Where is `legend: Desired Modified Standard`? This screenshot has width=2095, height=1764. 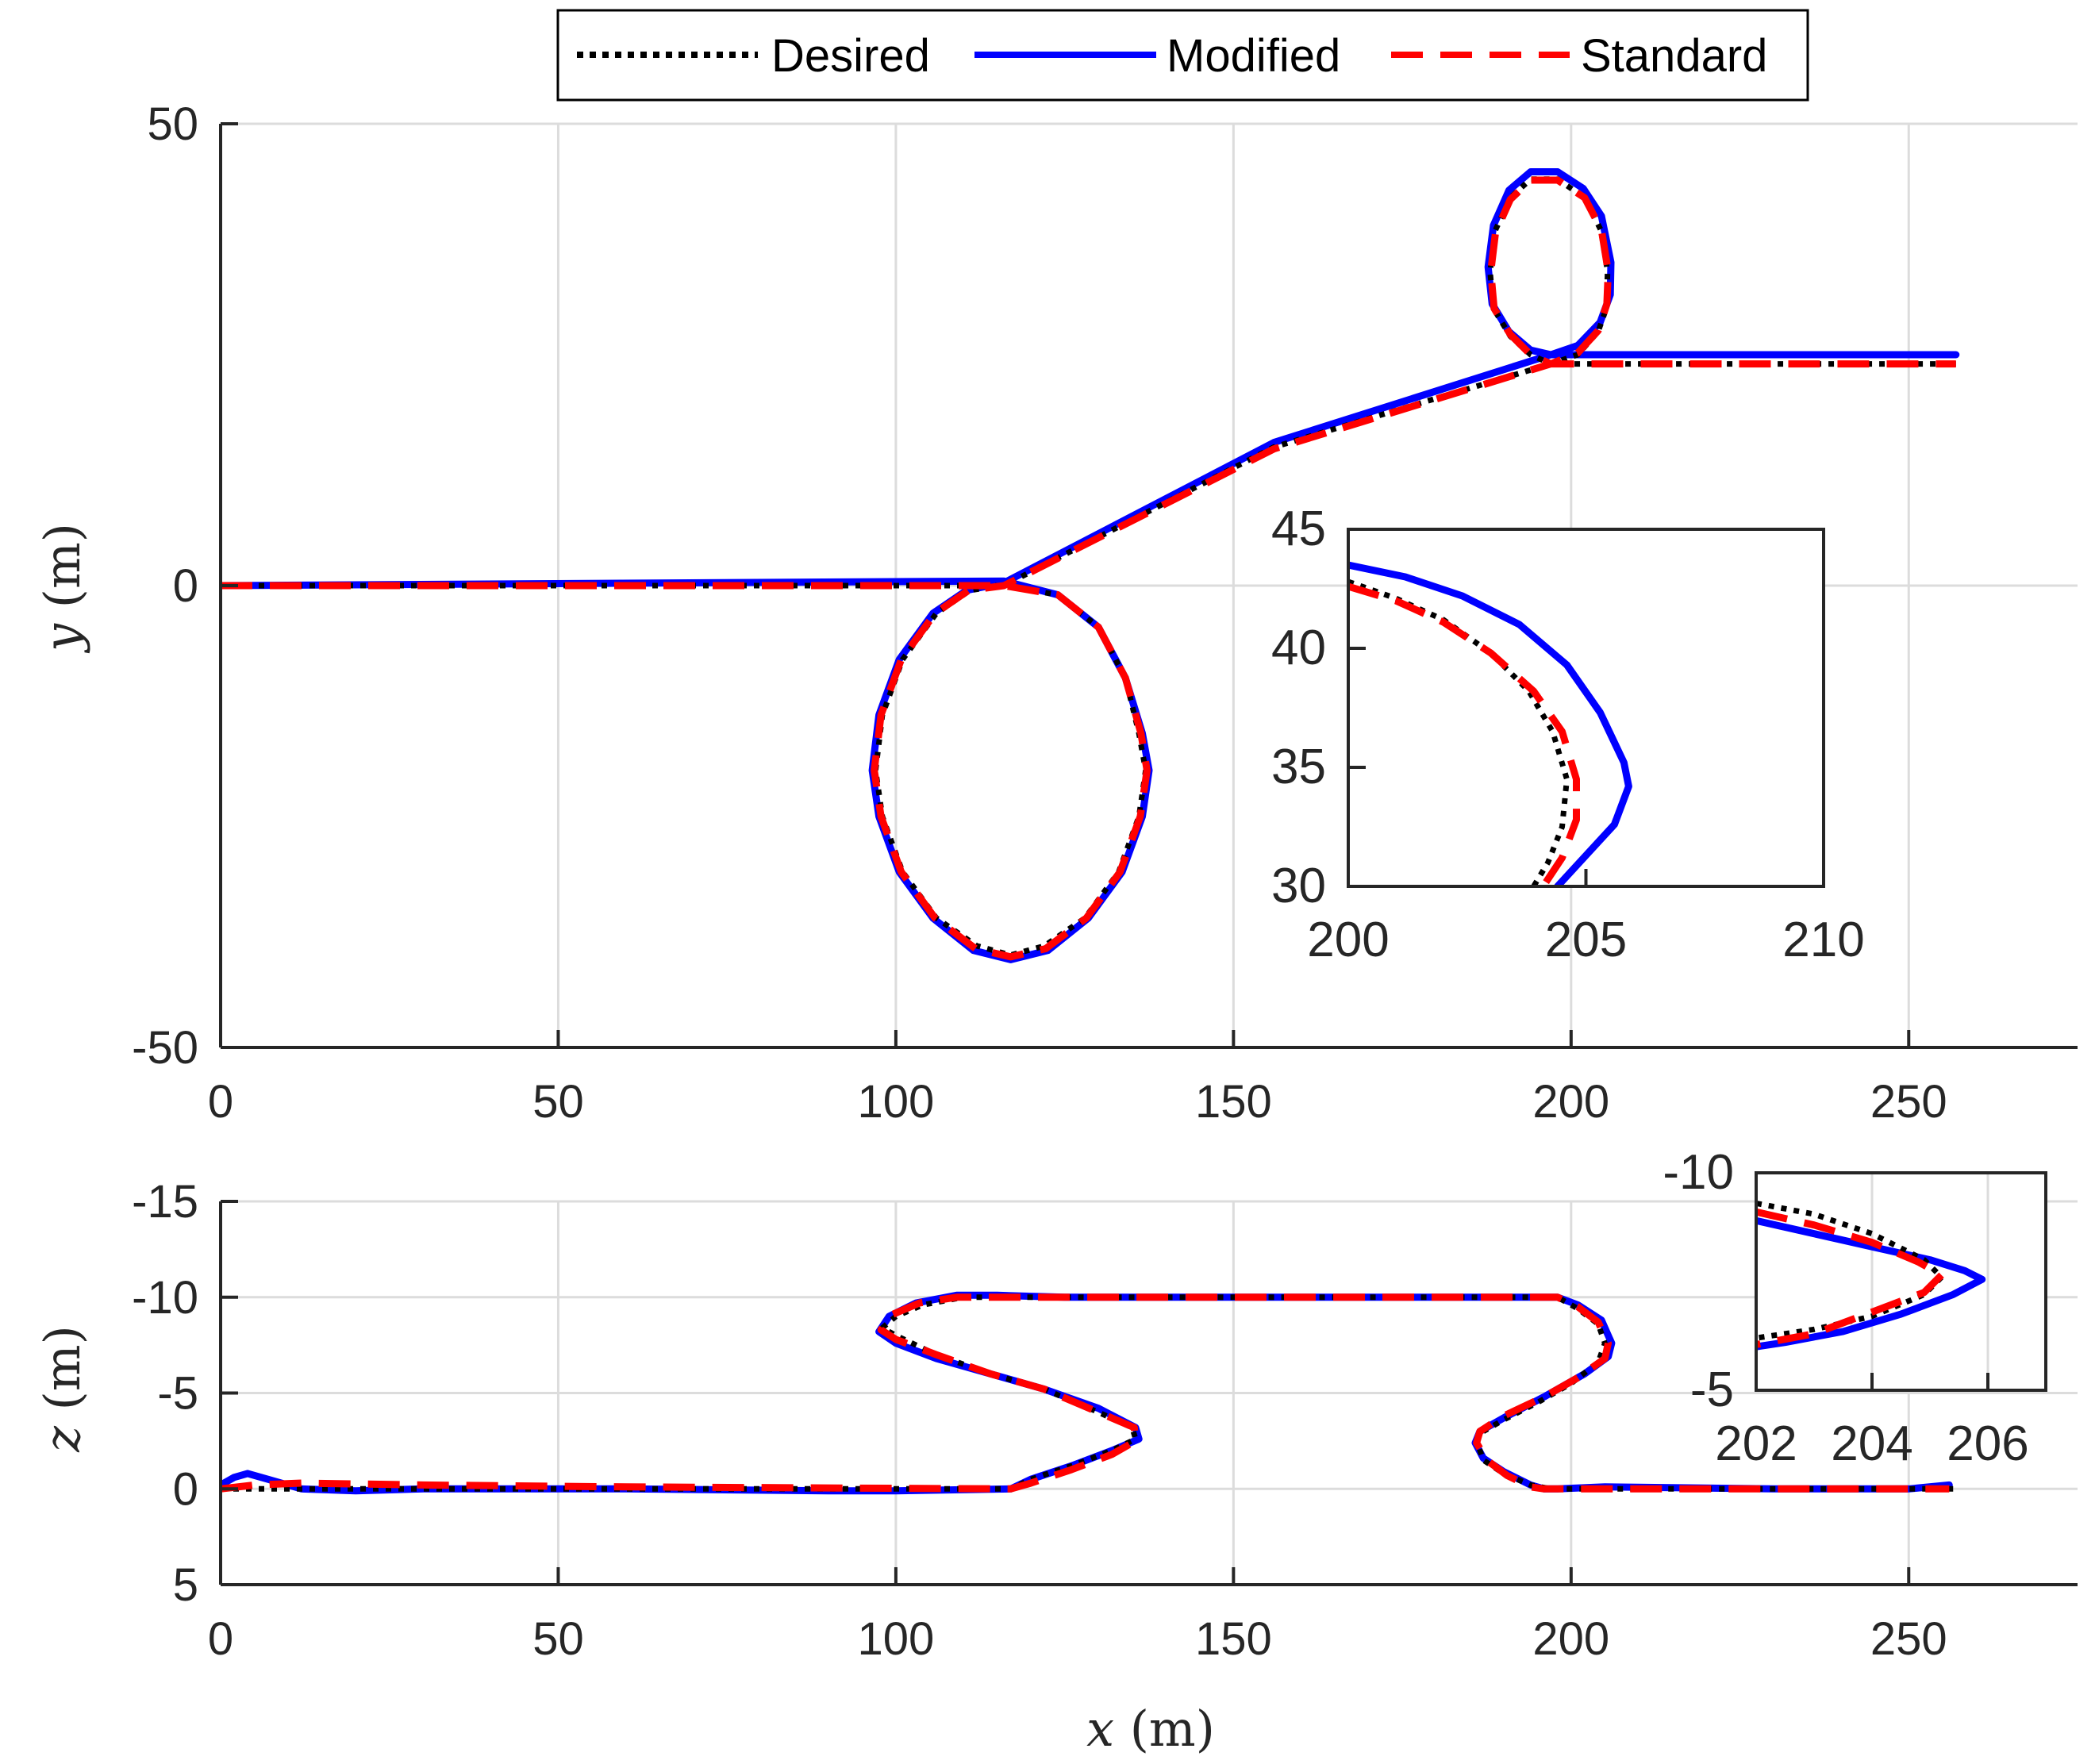
legend: Desired Modified Standard is located at coordinates (1182, 55).